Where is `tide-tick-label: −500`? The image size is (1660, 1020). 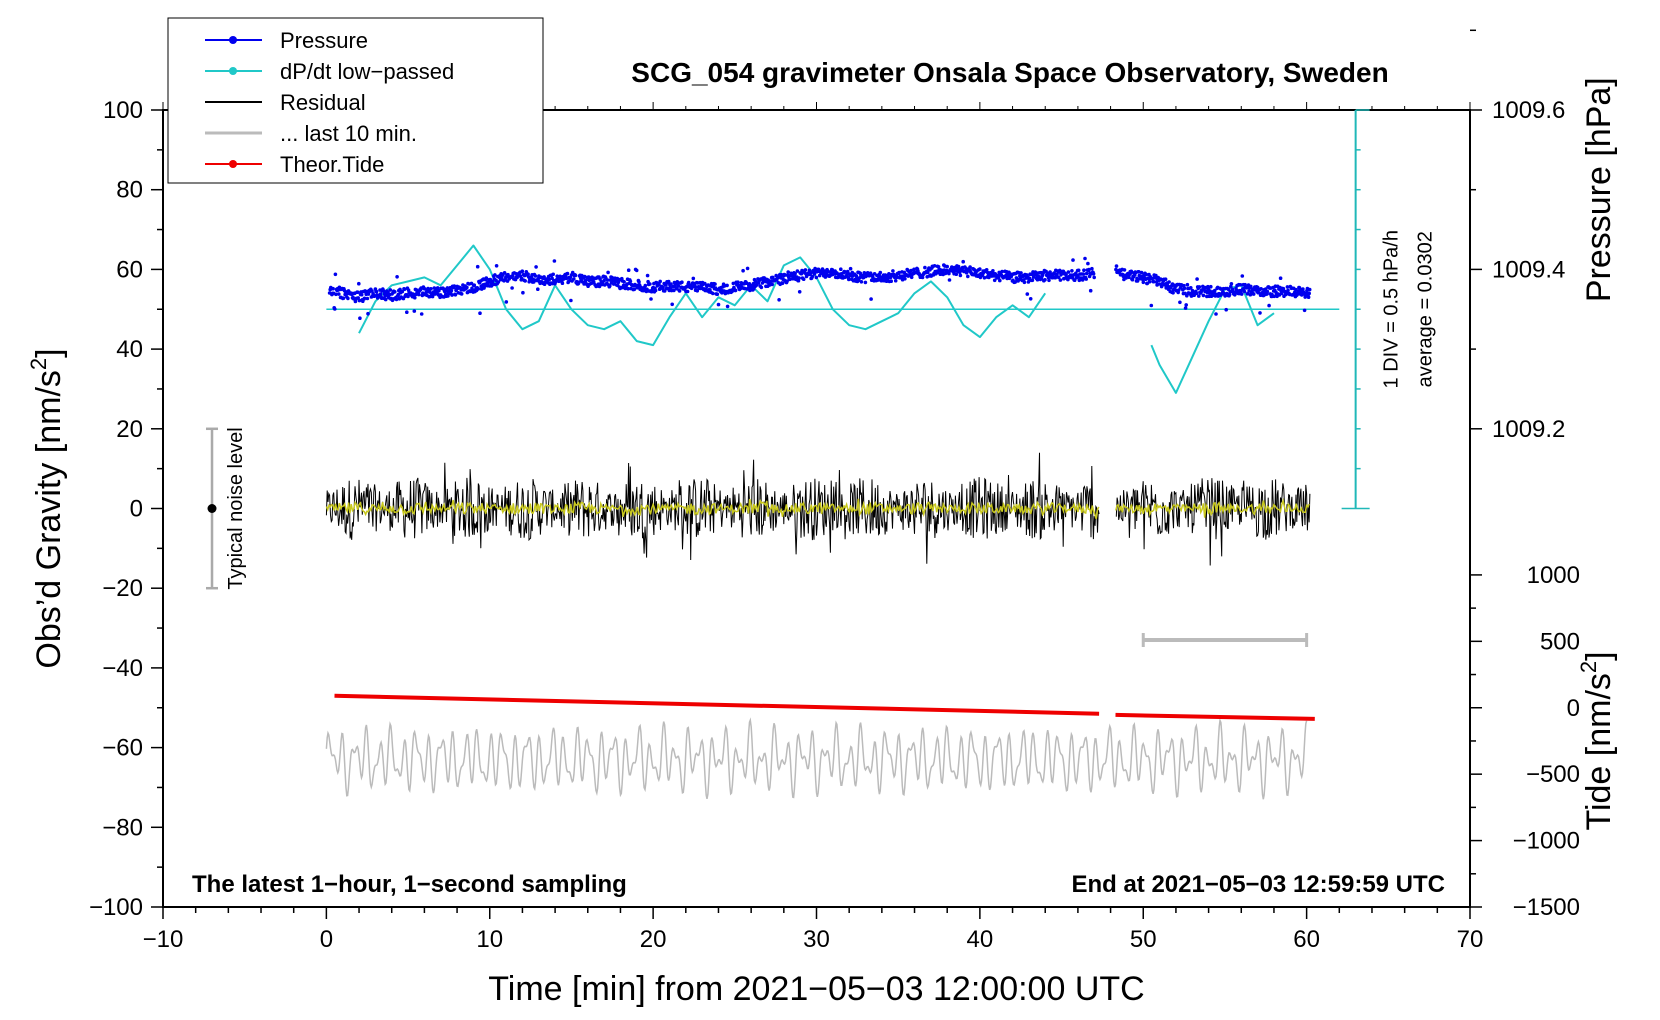
tide-tick-label: −500 is located at coordinates (1553, 774).